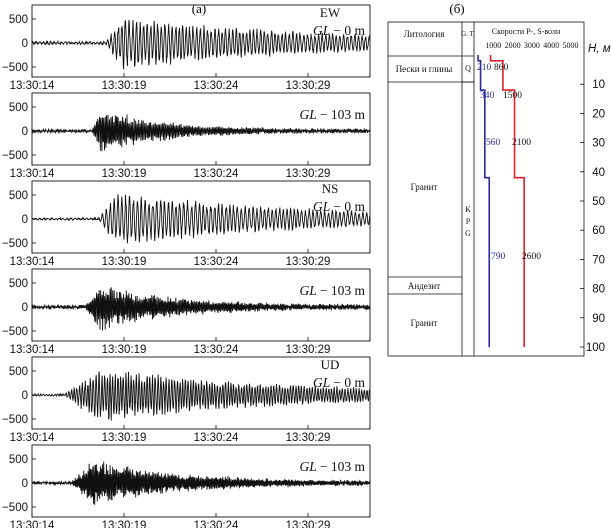 This screenshot has height=528, width=611. I want to click on layer-label: Андезит, so click(424, 286).